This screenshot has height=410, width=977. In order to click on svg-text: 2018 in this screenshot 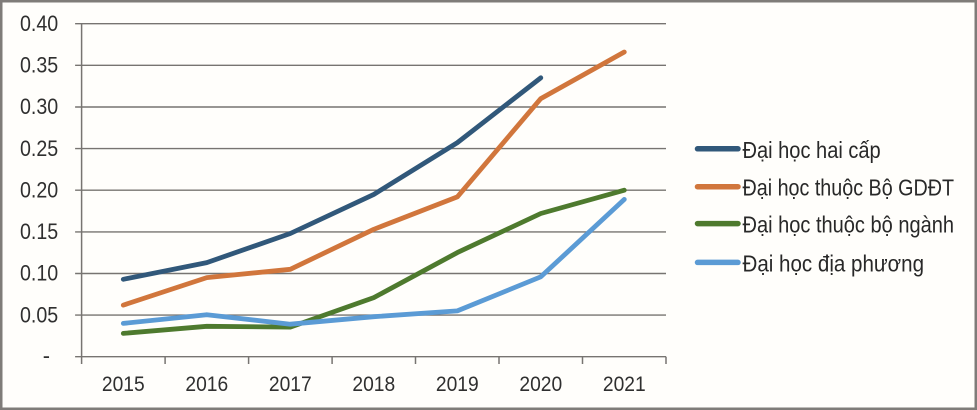, I will do `click(373, 384)`.